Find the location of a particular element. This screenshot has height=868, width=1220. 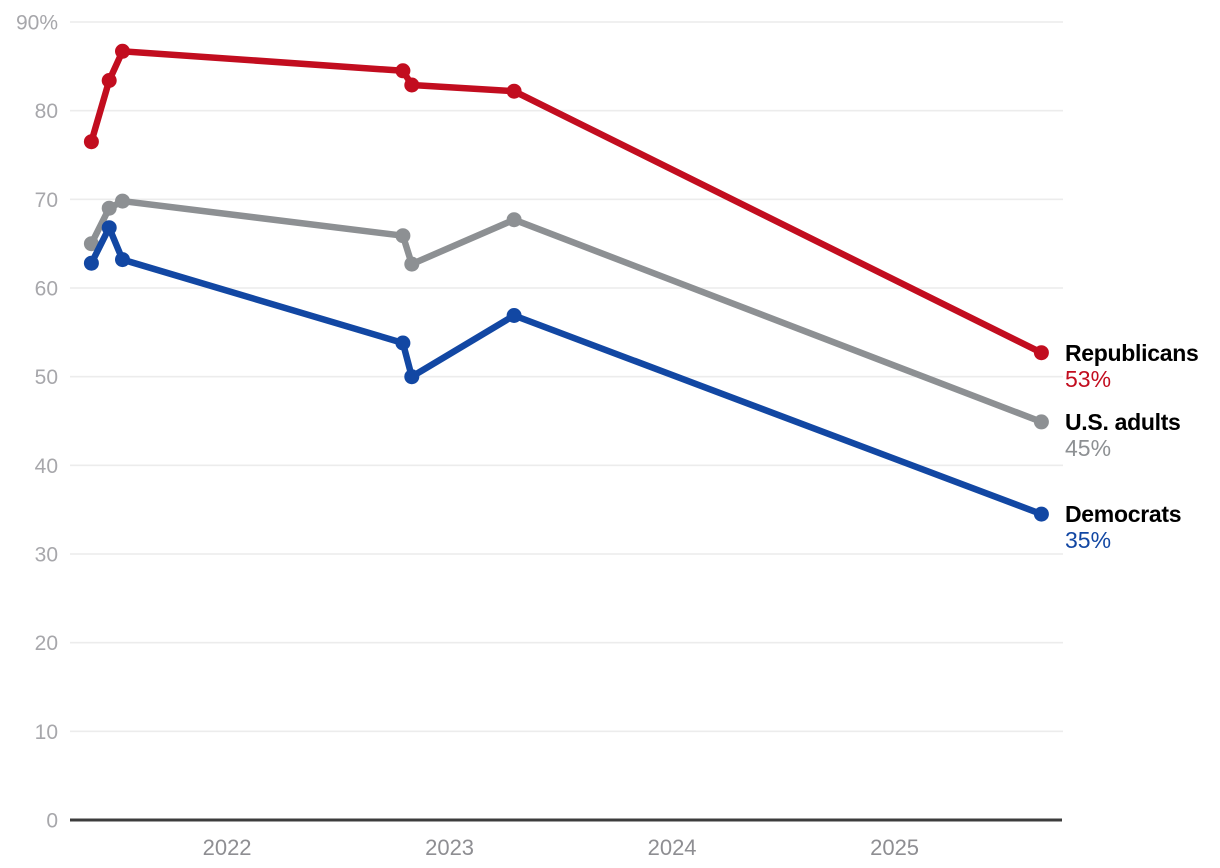

x-tick-label-2023: 2023 is located at coordinates (449, 847).